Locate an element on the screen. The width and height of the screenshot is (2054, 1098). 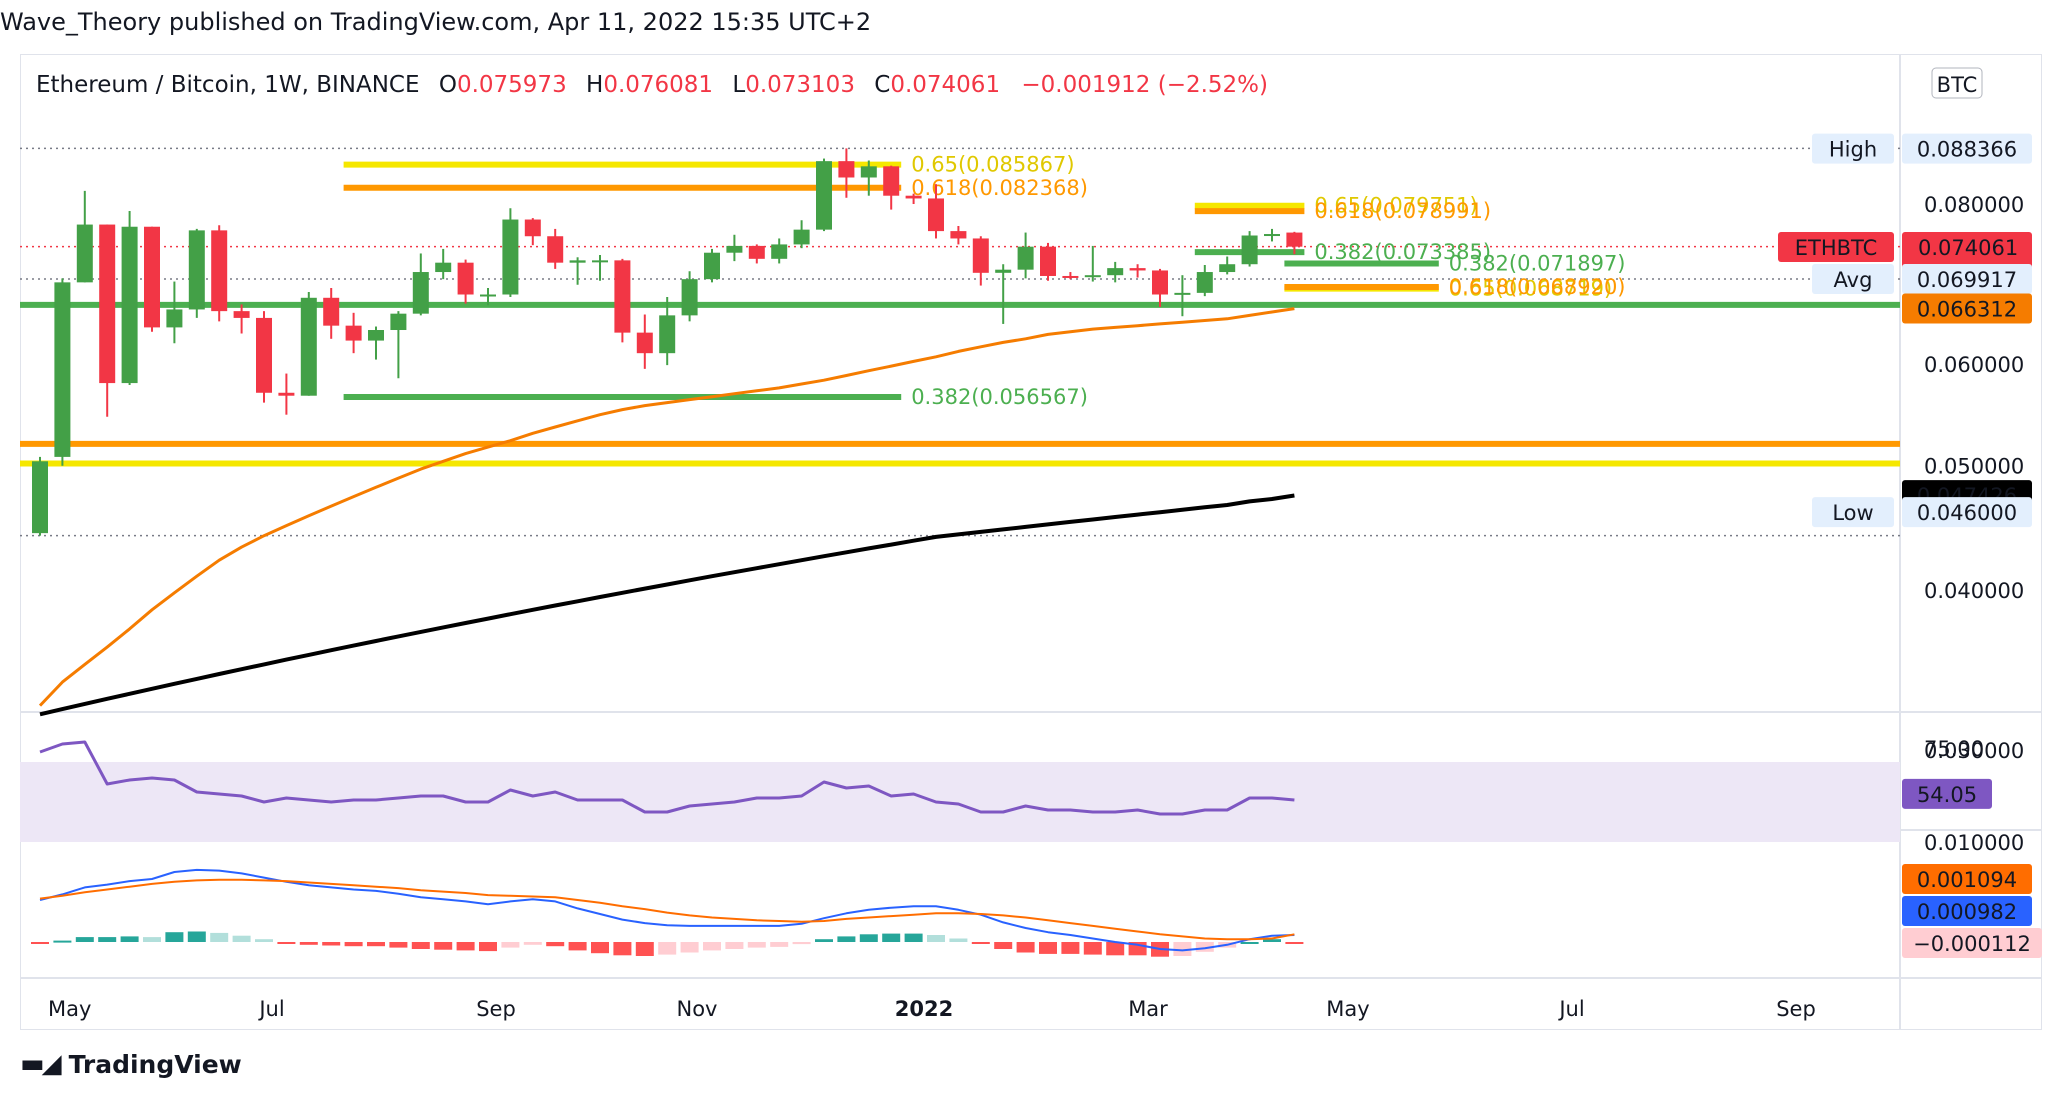
fib-level-label: 0.618(0.078991) is located at coordinates (1402, 211).